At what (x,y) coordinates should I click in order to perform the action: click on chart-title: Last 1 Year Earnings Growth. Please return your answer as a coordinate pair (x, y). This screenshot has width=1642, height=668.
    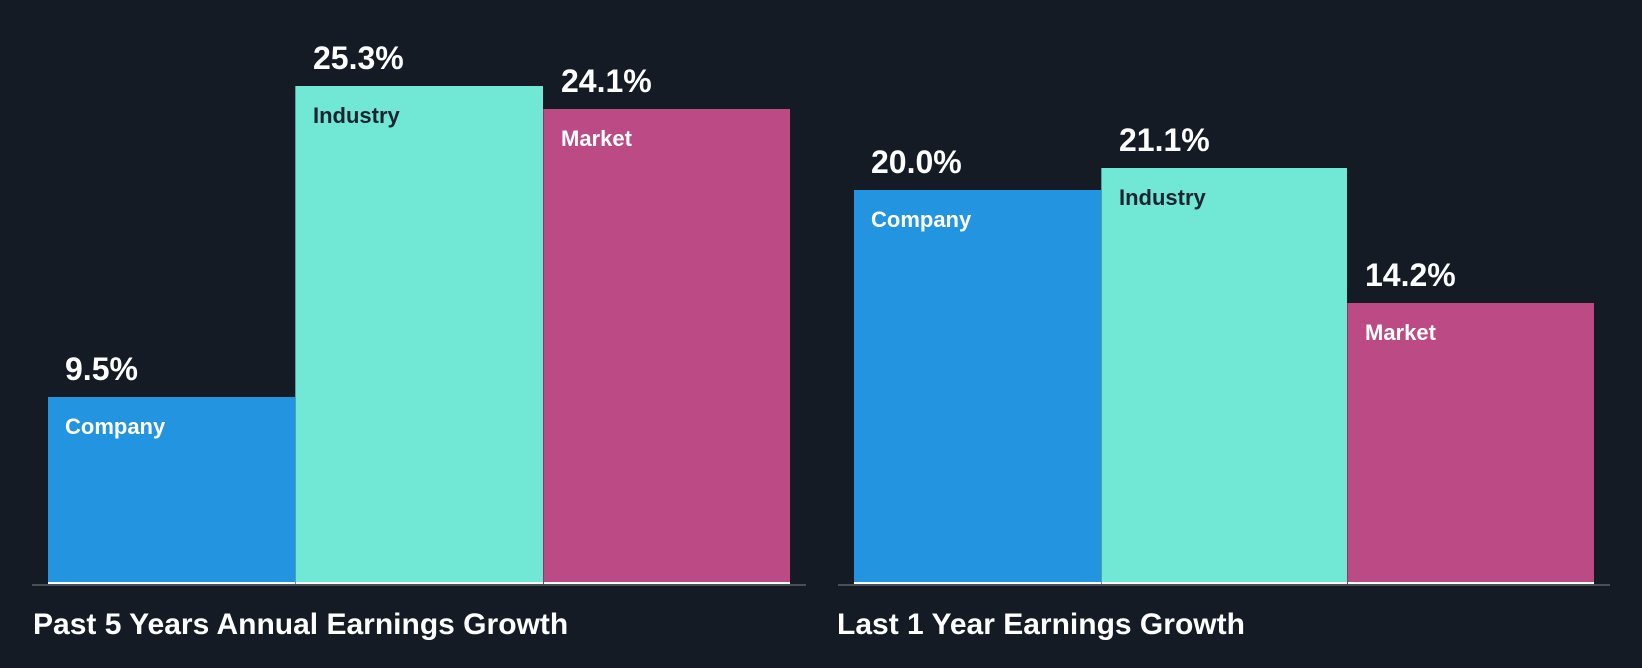
    Looking at the image, I should click on (1041, 624).